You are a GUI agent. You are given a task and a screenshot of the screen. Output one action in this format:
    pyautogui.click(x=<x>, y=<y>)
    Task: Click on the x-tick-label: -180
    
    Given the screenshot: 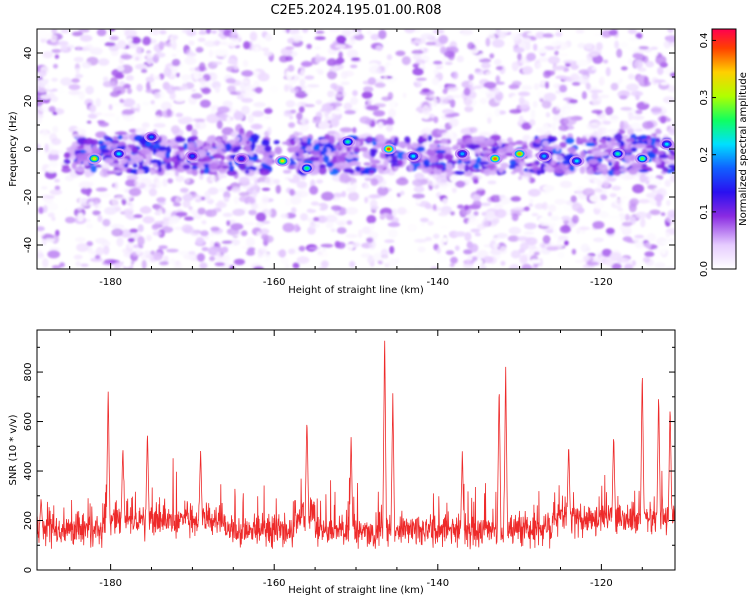 What is the action you would take?
    pyautogui.click(x=110, y=282)
    